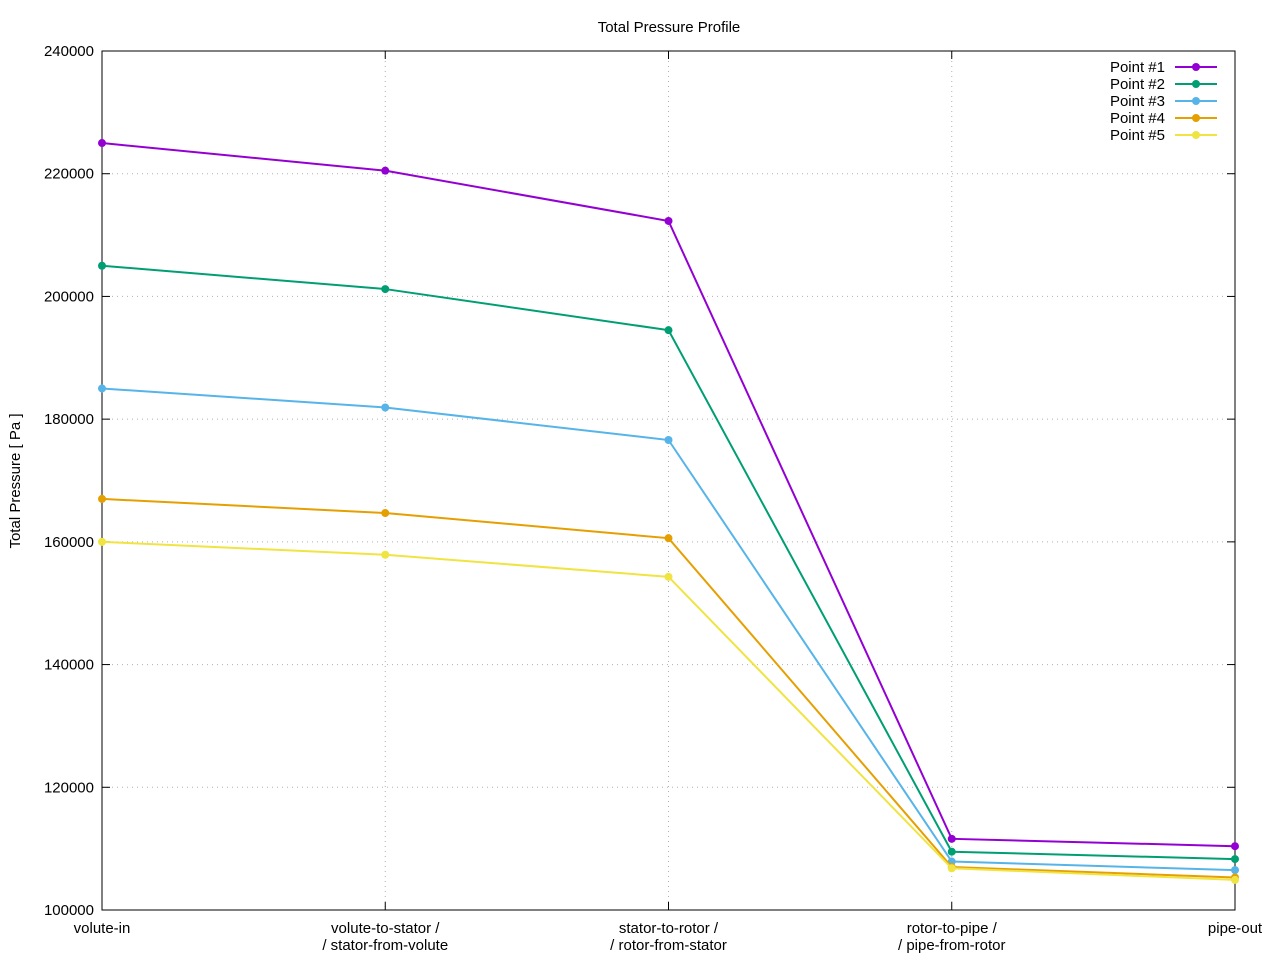 The width and height of the screenshot is (1280, 960). Describe the element at coordinates (69, 419) in the screenshot. I see `y-tick-label: 180000` at that location.